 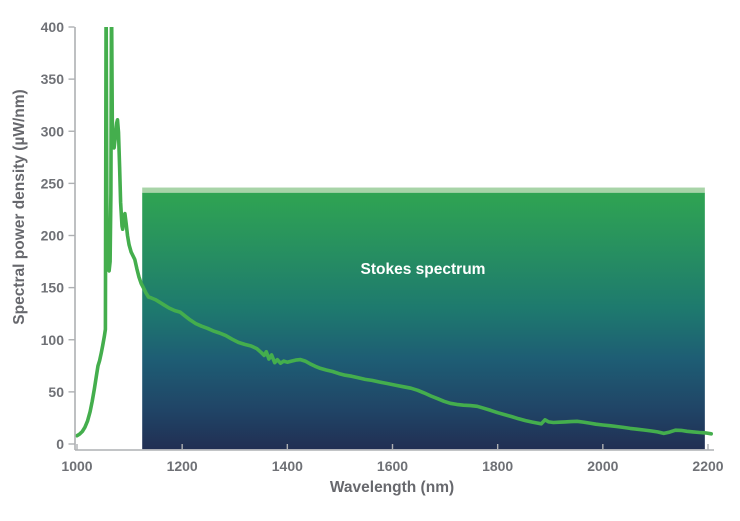 What do you see at coordinates (53, 79) in the screenshot?
I see `y-tick-label: 350` at bounding box center [53, 79].